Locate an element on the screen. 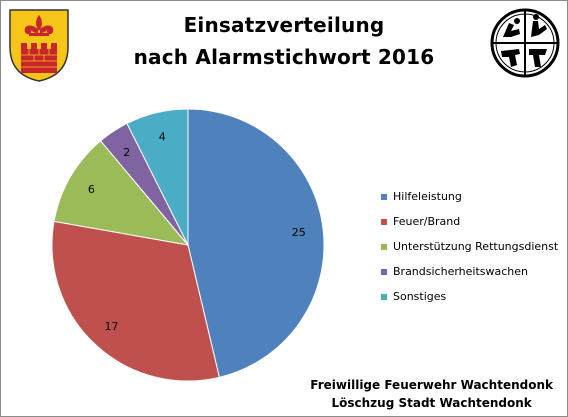 The image size is (568, 417). legend-item-brandsicherheitswachen: Brandsicherheitswachen is located at coordinates (469, 271).